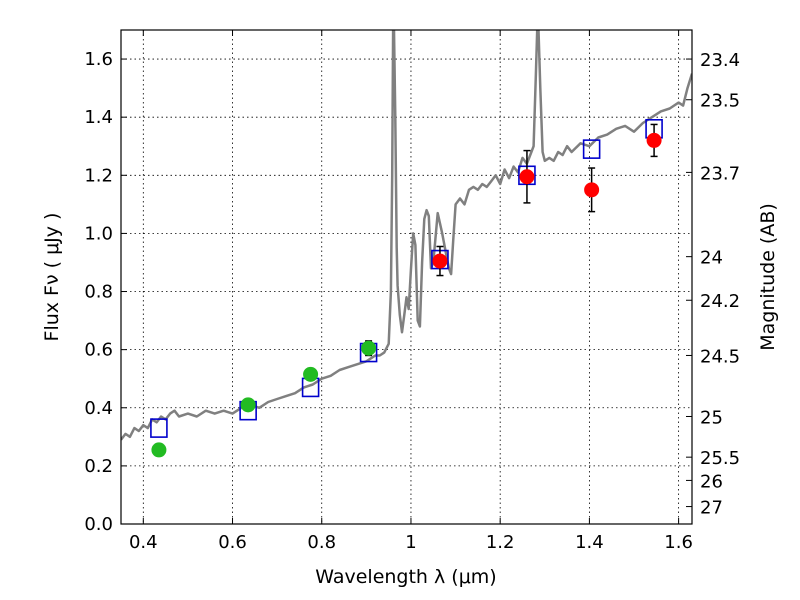  Describe the element at coordinates (321, 542) in the screenshot. I see `x-tick-label: 0.8` at that location.